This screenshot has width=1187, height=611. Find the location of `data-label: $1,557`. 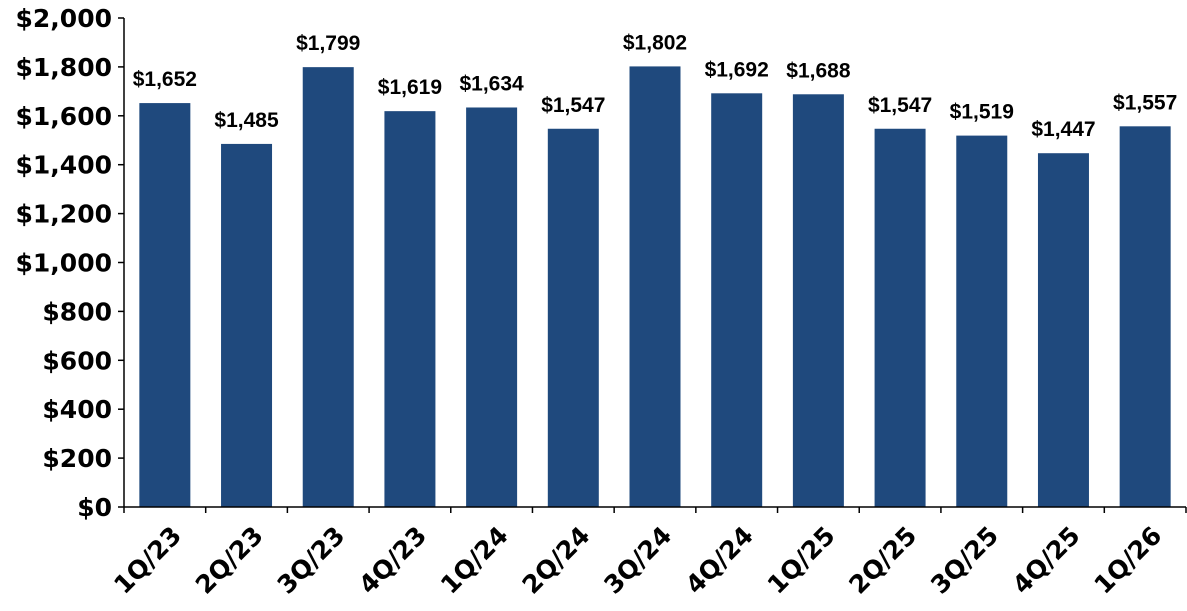

data-label: $1,557 is located at coordinates (1145, 102).